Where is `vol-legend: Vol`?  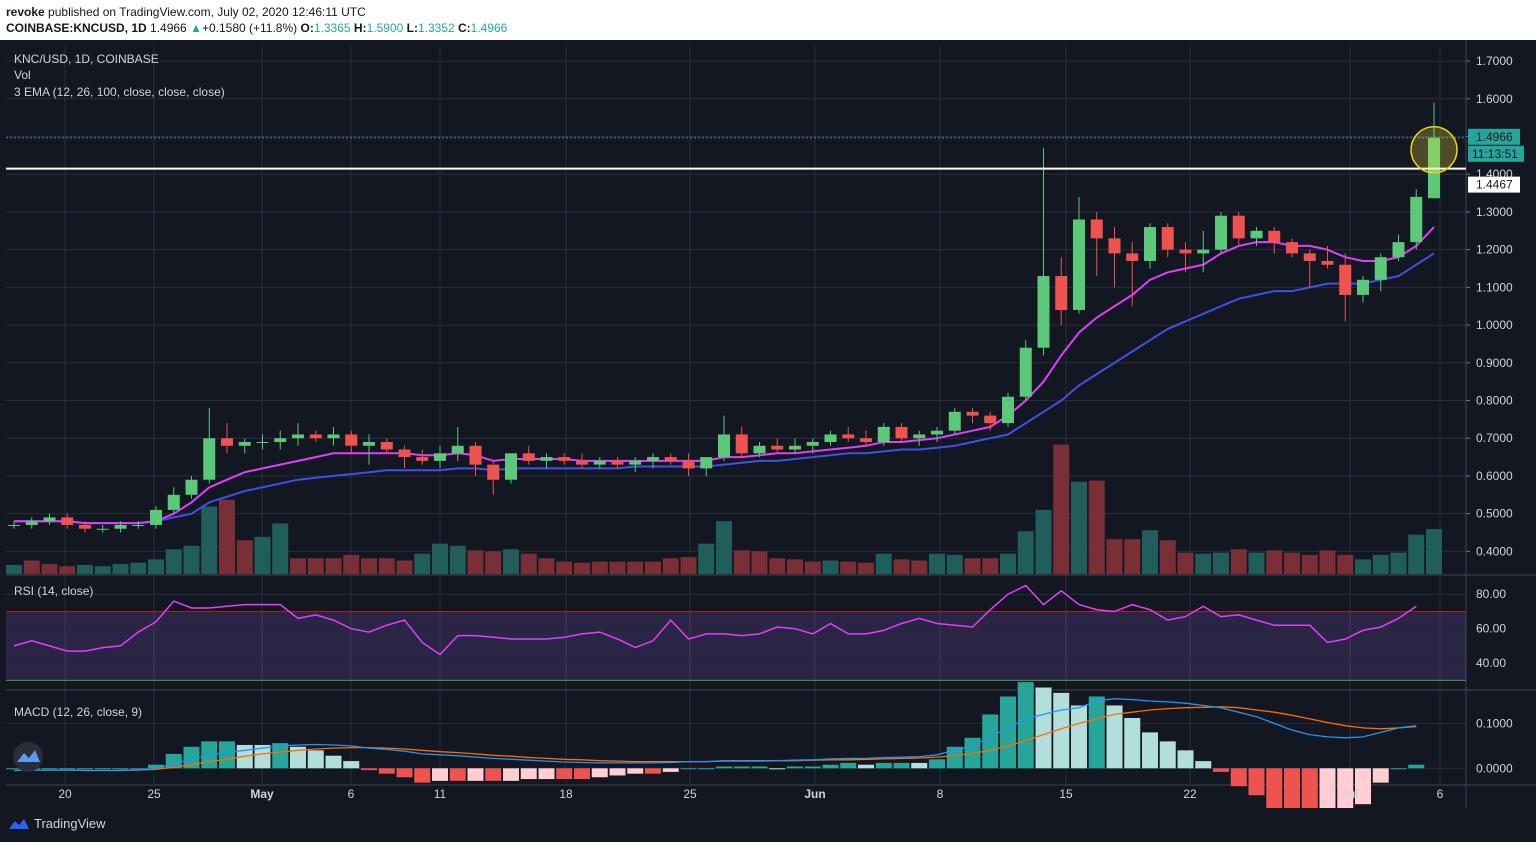 vol-legend: Vol is located at coordinates (22, 75).